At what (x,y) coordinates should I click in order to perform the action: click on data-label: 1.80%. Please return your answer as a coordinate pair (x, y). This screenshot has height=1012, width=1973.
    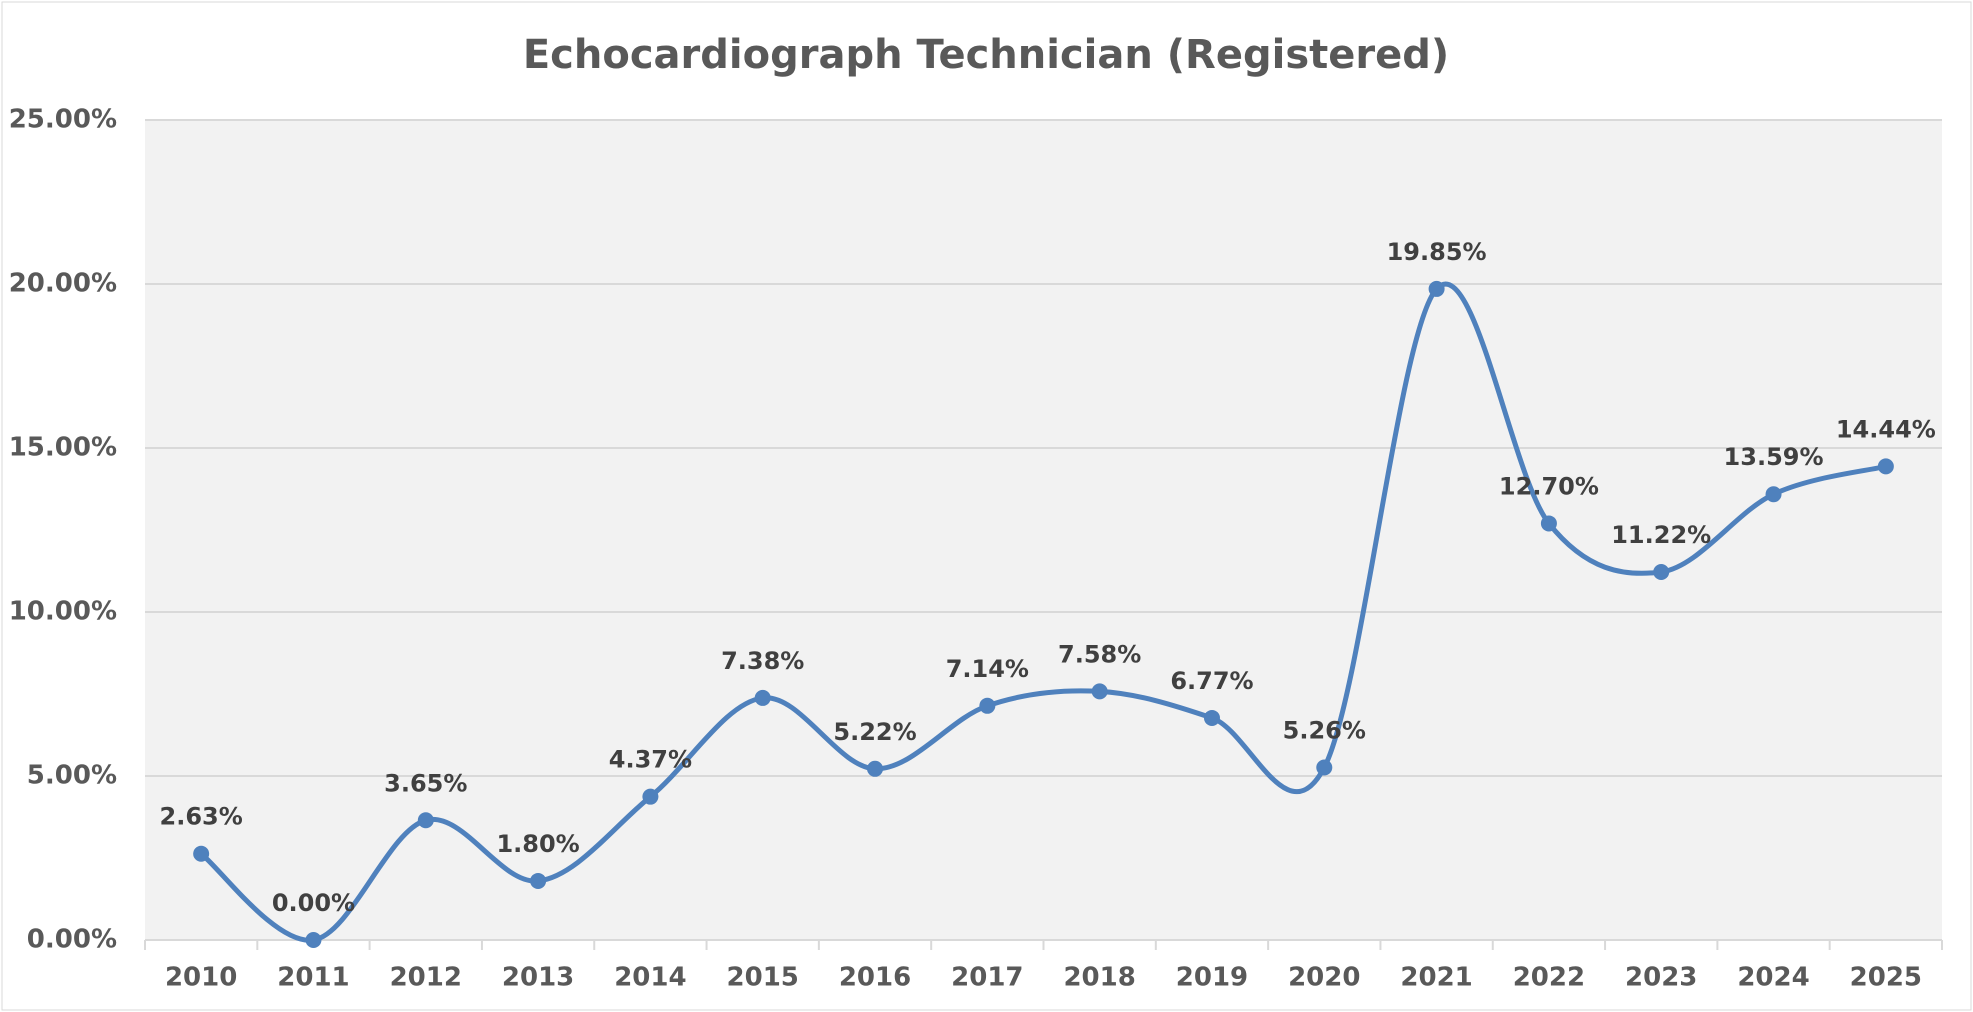
    Looking at the image, I should click on (537, 844).